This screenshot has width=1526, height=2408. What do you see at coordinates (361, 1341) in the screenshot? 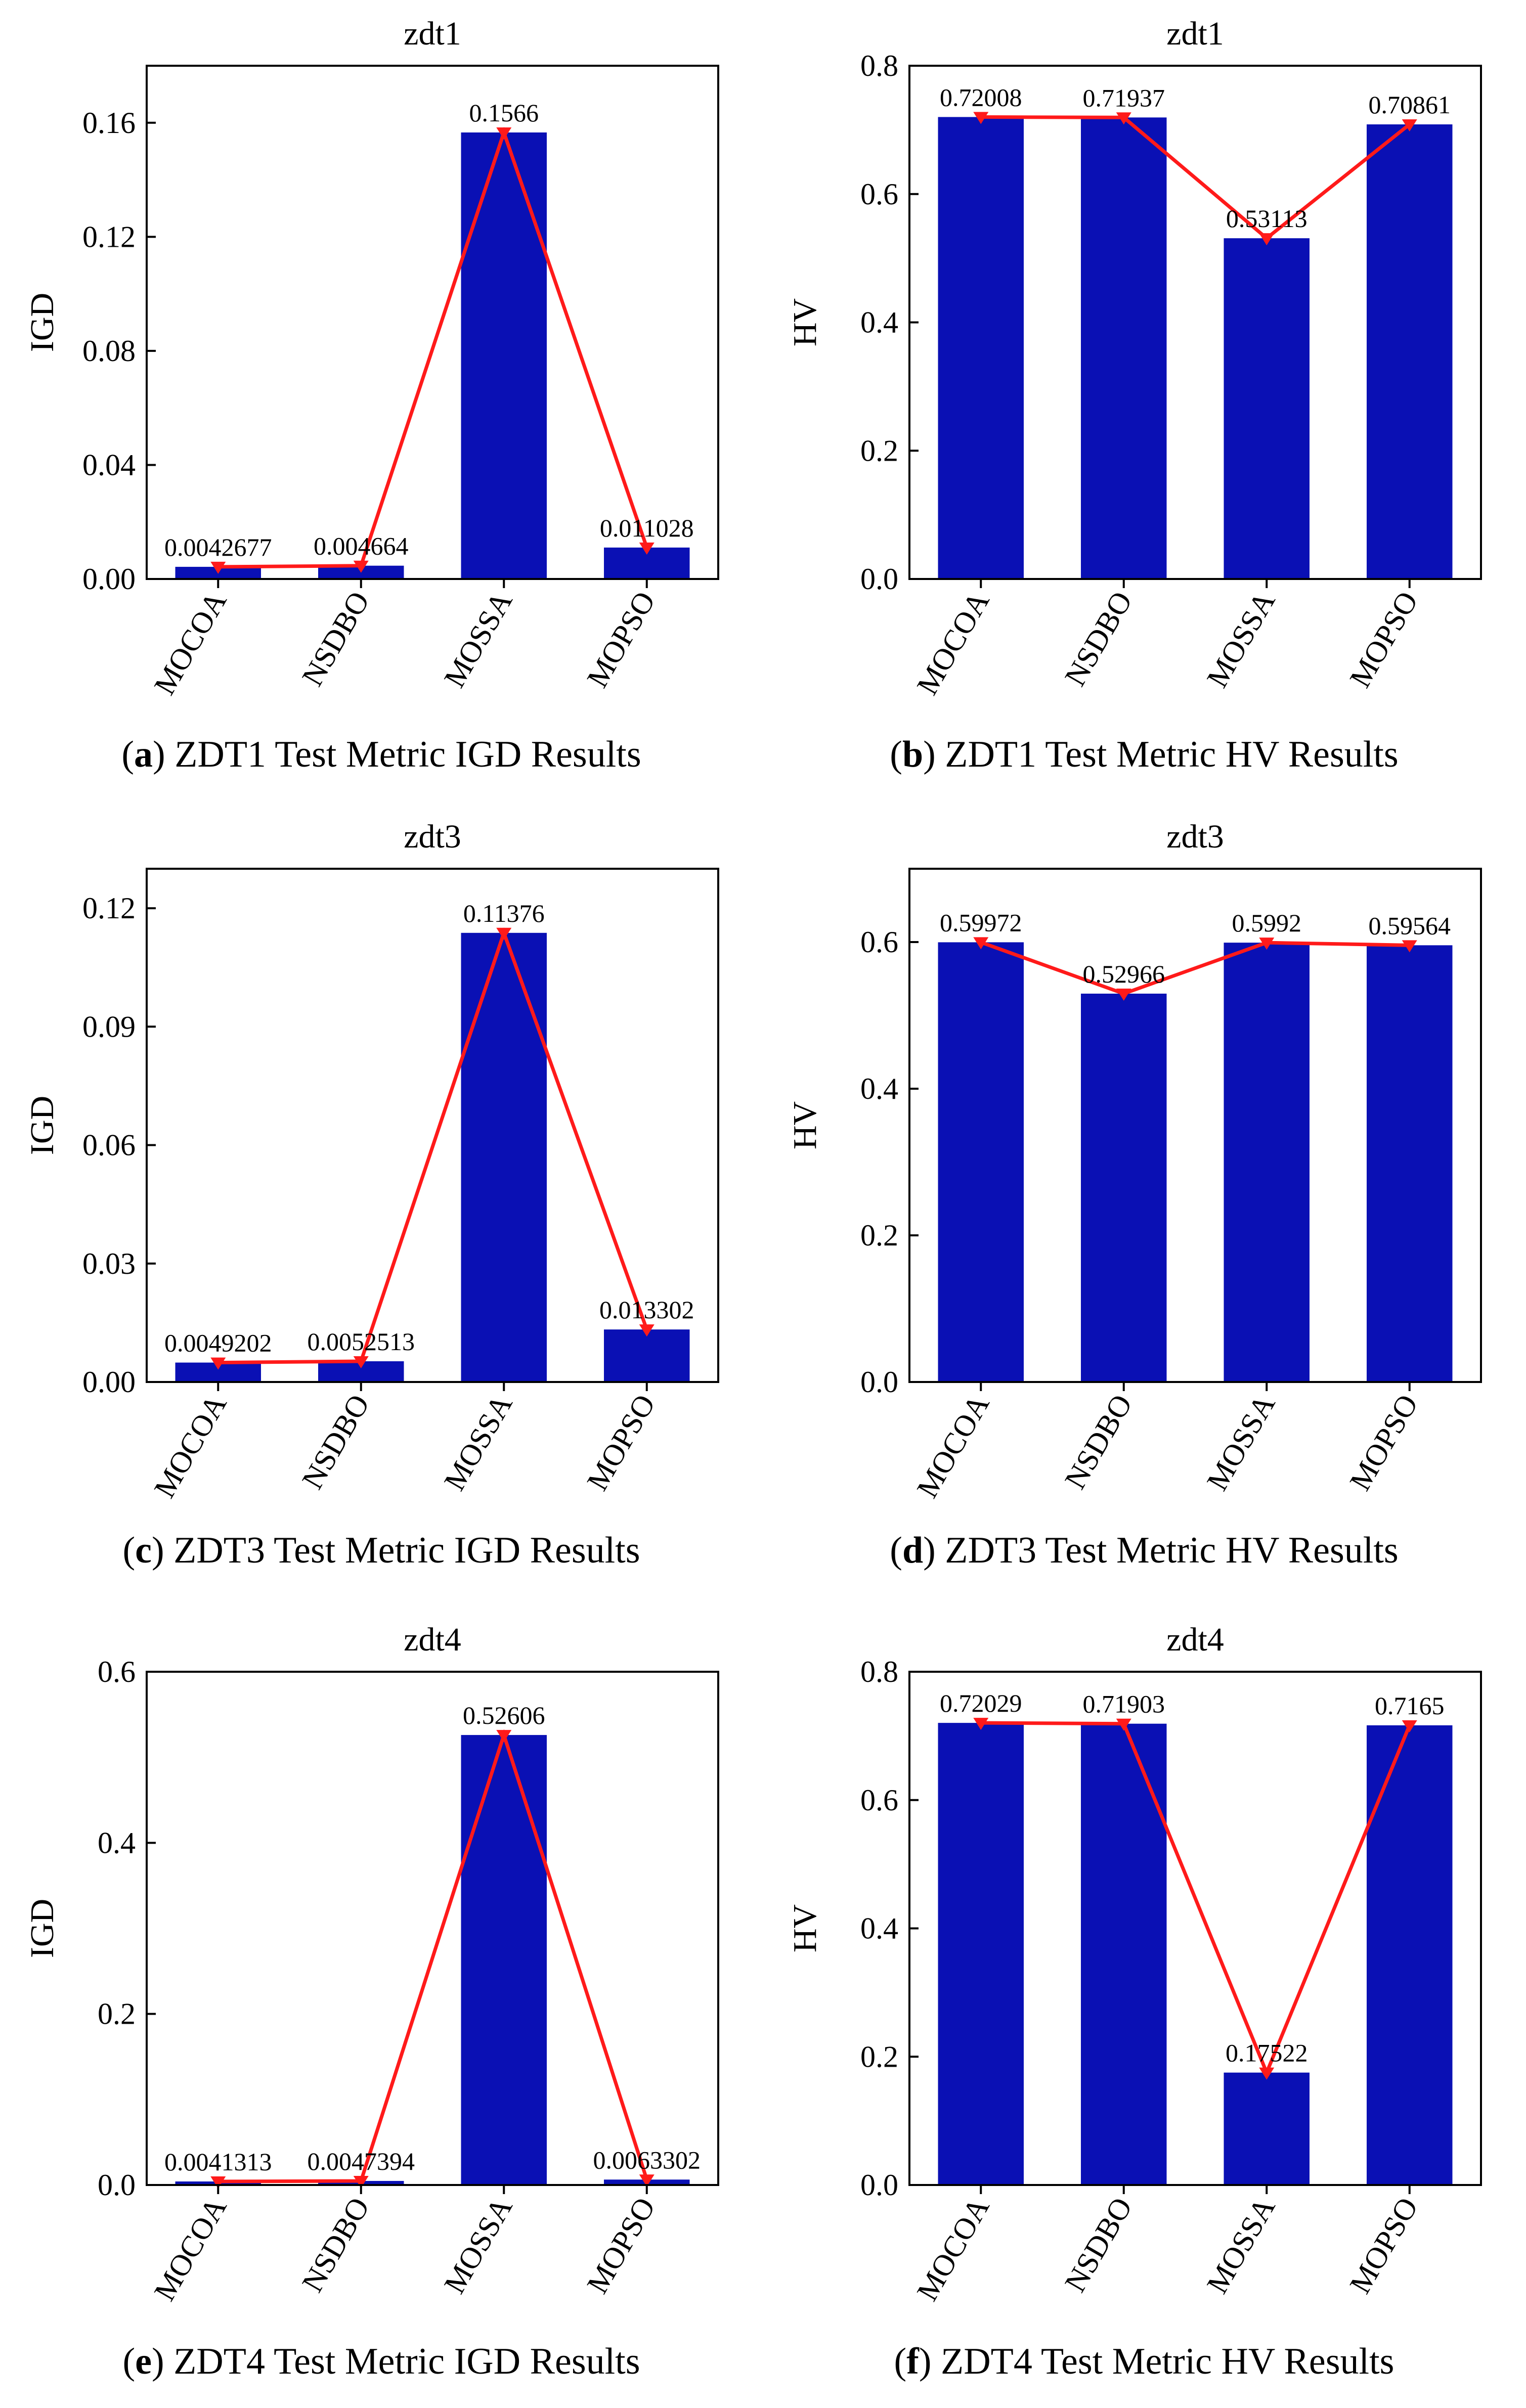
I see `data-label: 0.0052513` at bounding box center [361, 1341].